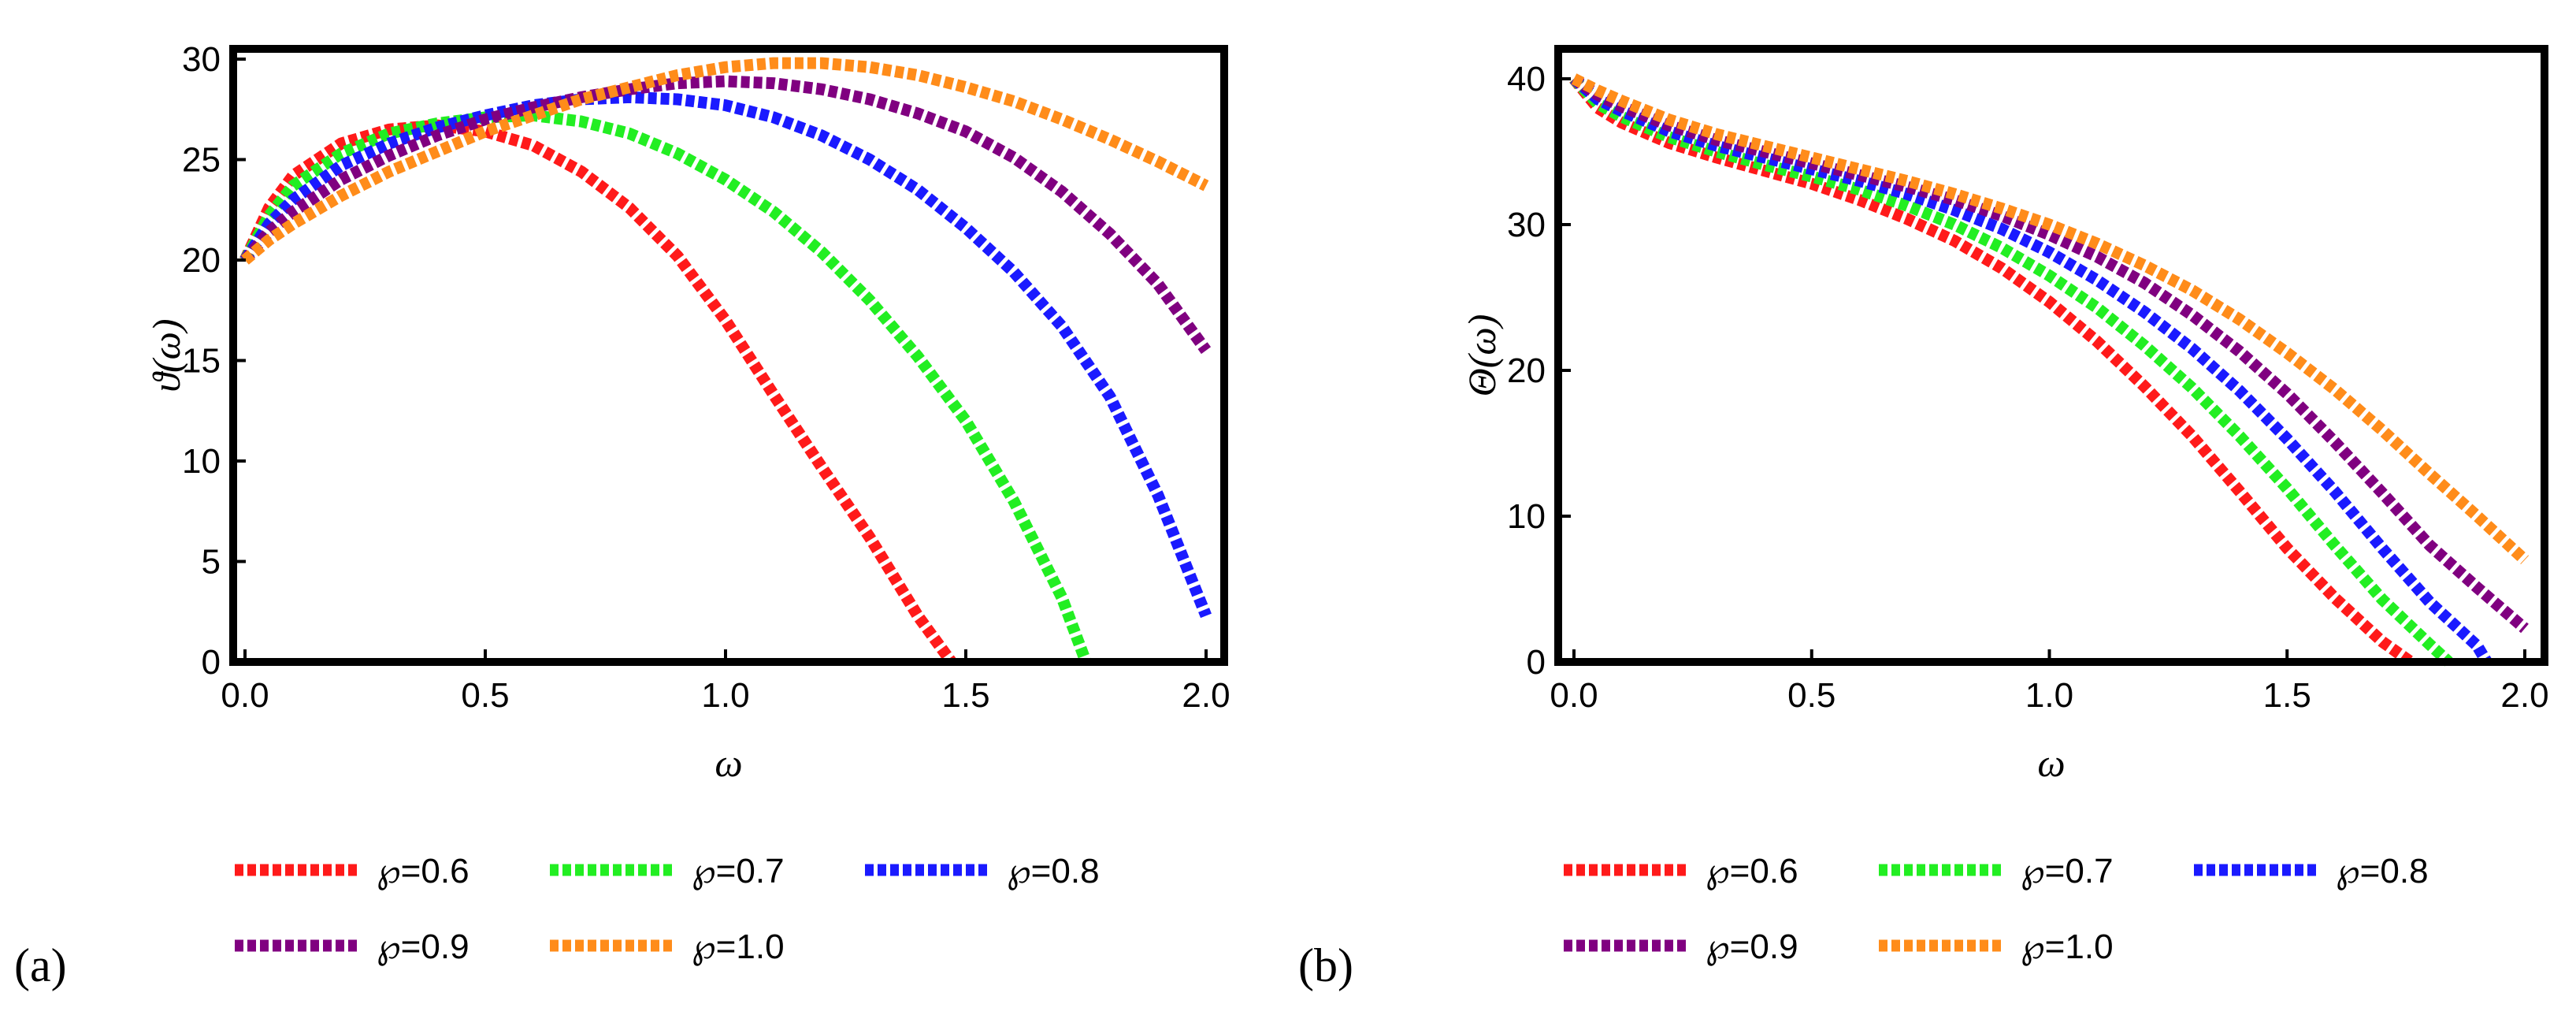 The width and height of the screenshot is (2576, 1015). Describe the element at coordinates (1536, 662) in the screenshot. I see `panel-b-y-tick-label: 0` at that location.